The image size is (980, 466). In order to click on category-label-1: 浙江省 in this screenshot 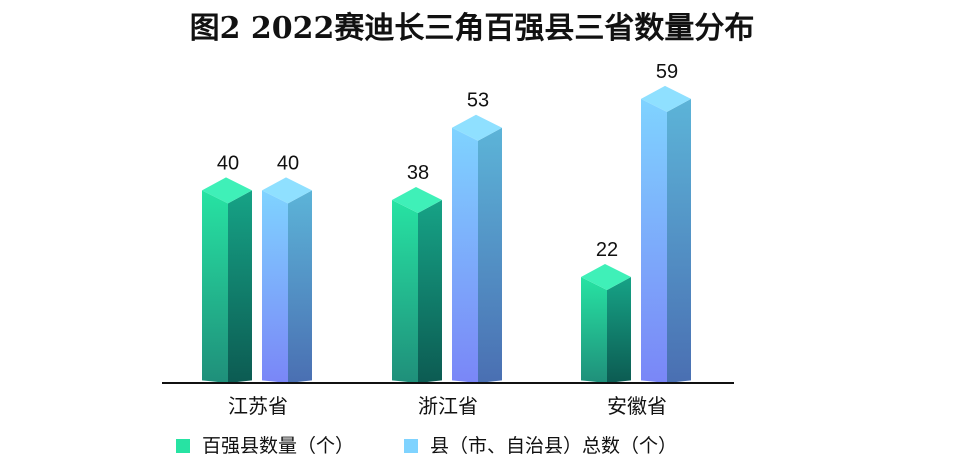, I will do `click(448, 406)`.